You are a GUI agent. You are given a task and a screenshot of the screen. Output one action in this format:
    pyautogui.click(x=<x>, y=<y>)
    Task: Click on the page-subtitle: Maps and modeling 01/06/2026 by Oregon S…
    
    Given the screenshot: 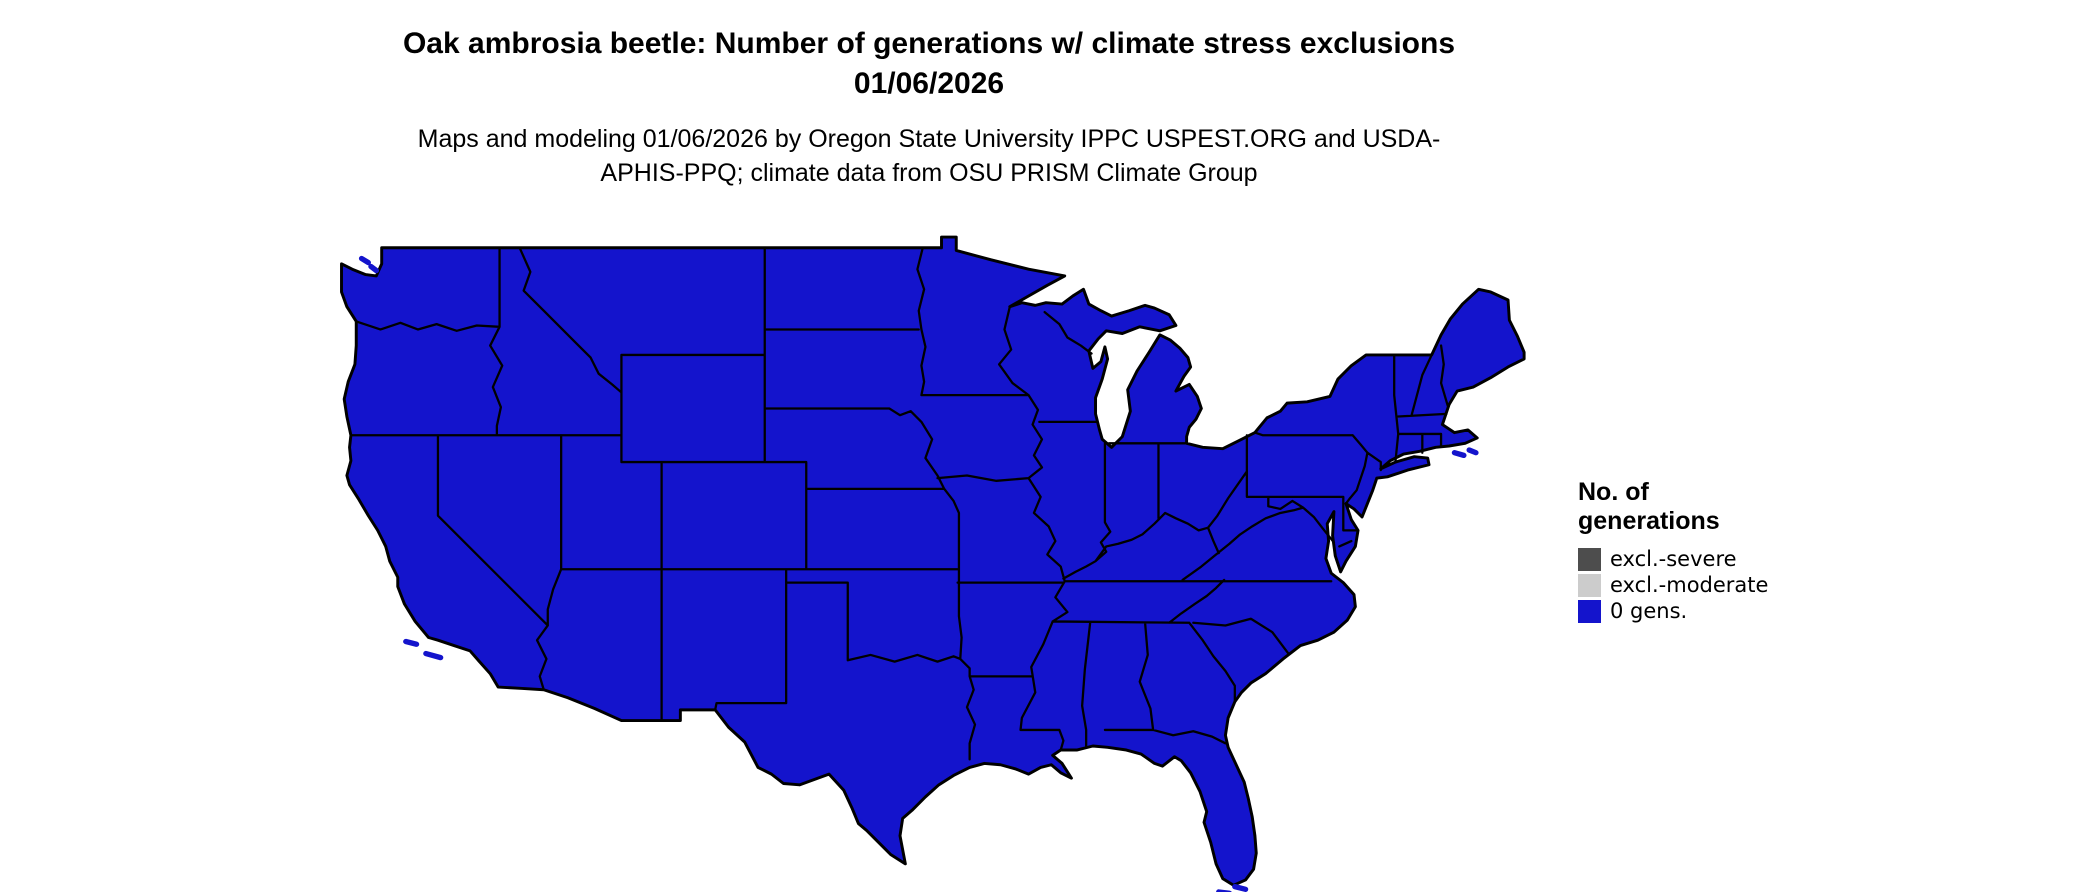 What is the action you would take?
    pyautogui.click(x=929, y=156)
    